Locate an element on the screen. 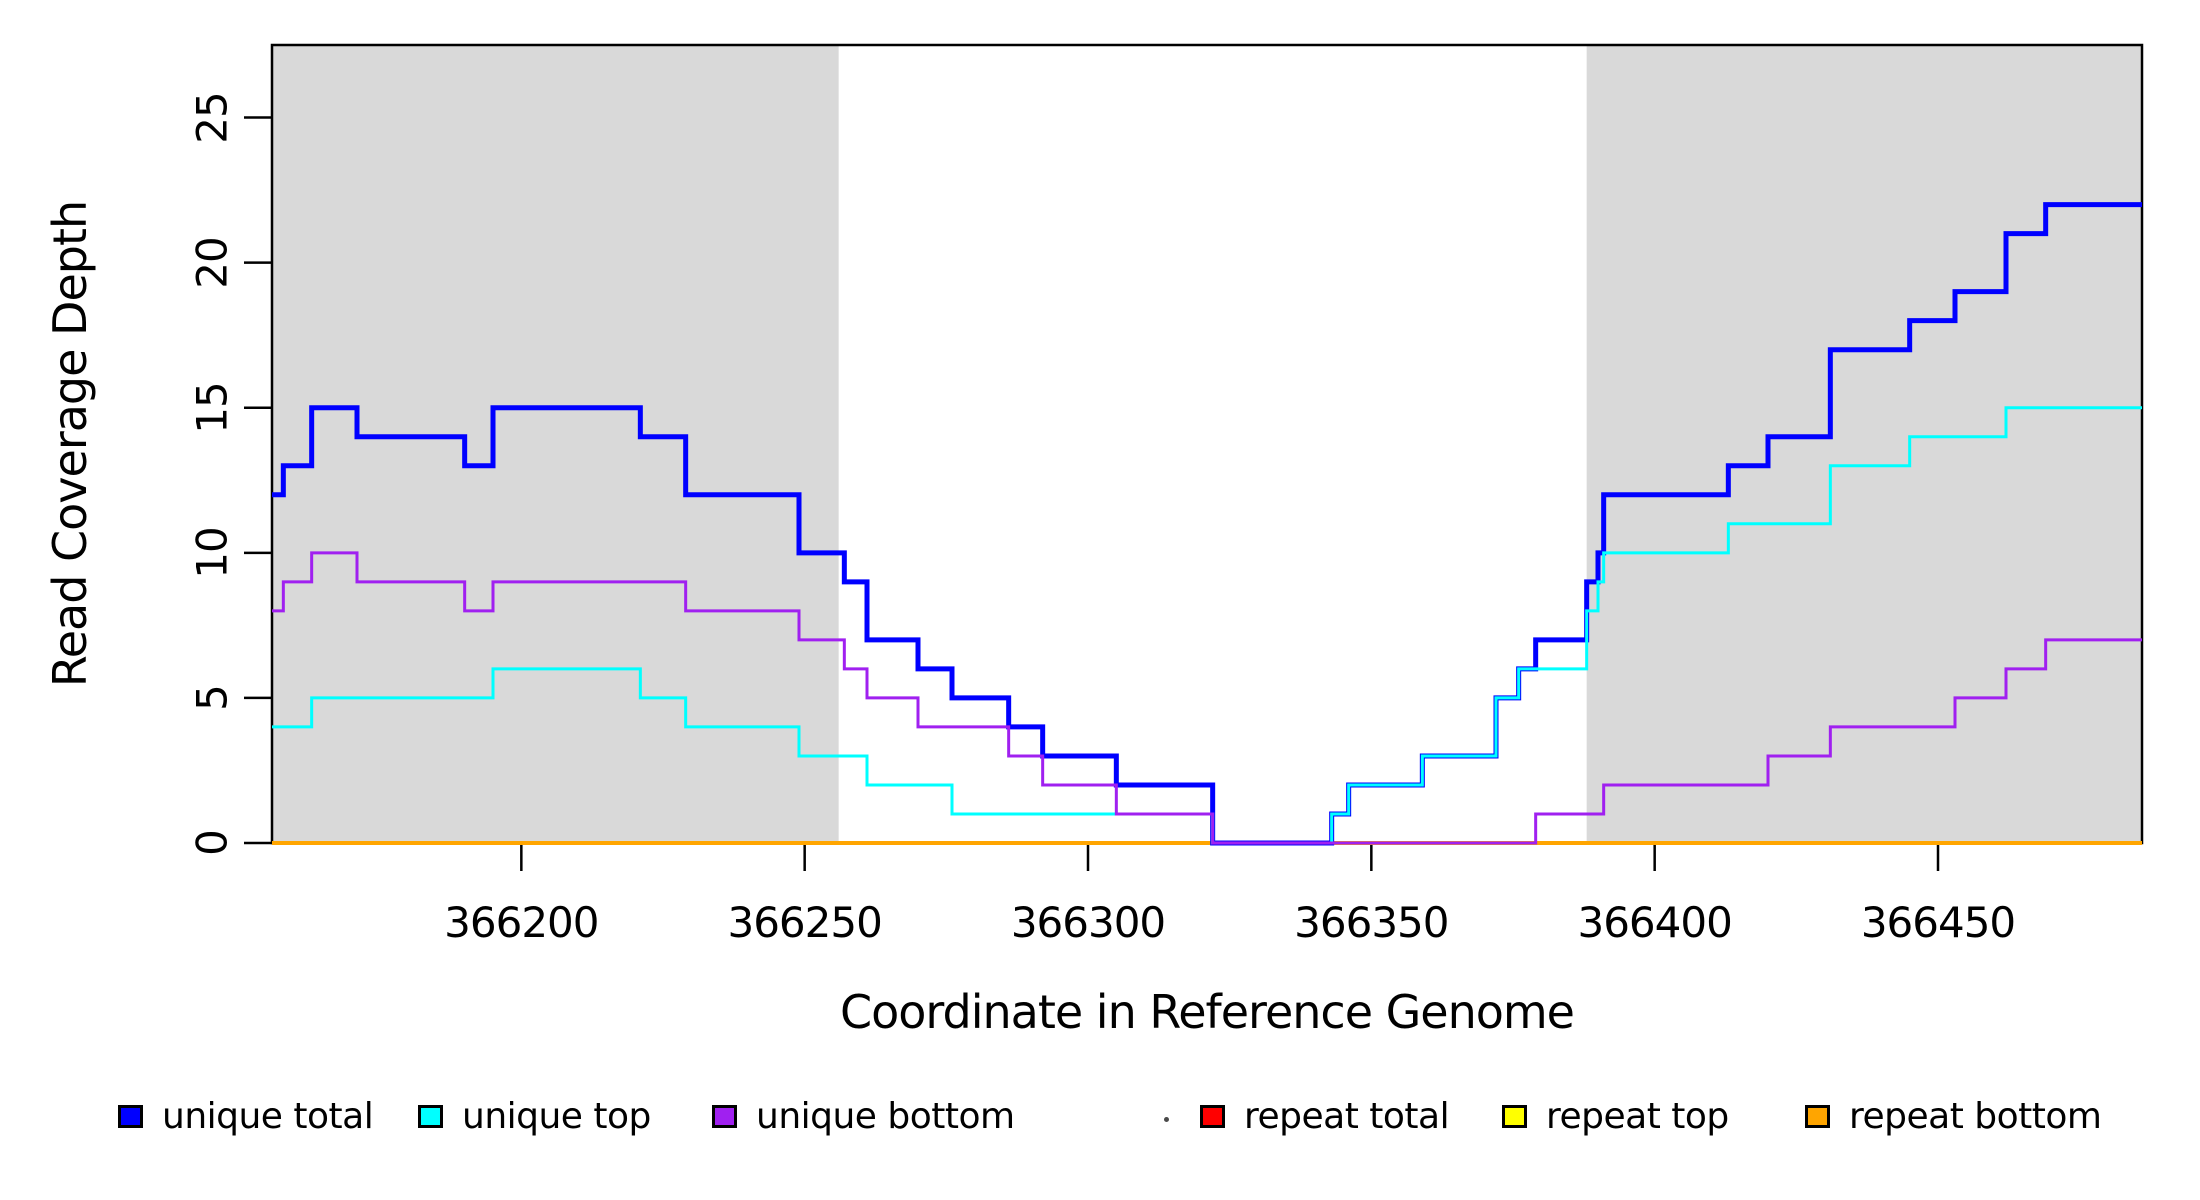 The height and width of the screenshot is (1200, 2200). legend-item-repeat-top: repeat top is located at coordinates (1615, 1116).